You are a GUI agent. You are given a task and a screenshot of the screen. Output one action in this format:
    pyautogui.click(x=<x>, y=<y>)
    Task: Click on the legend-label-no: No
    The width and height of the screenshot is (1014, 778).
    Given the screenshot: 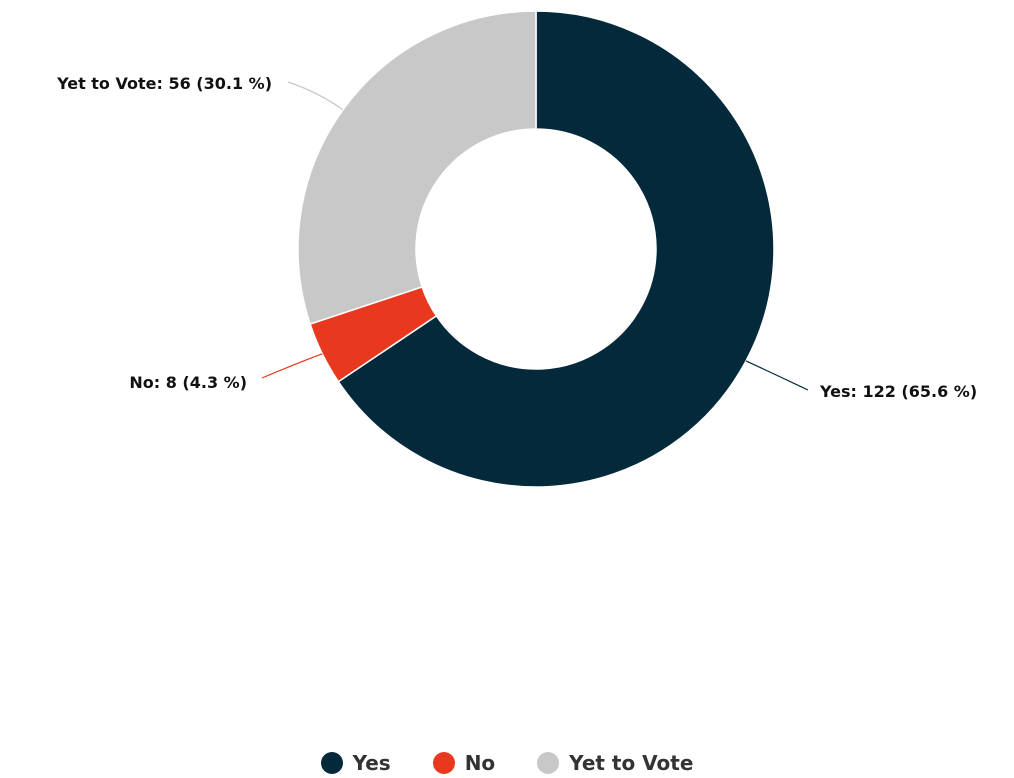 What is the action you would take?
    pyautogui.click(x=480, y=763)
    